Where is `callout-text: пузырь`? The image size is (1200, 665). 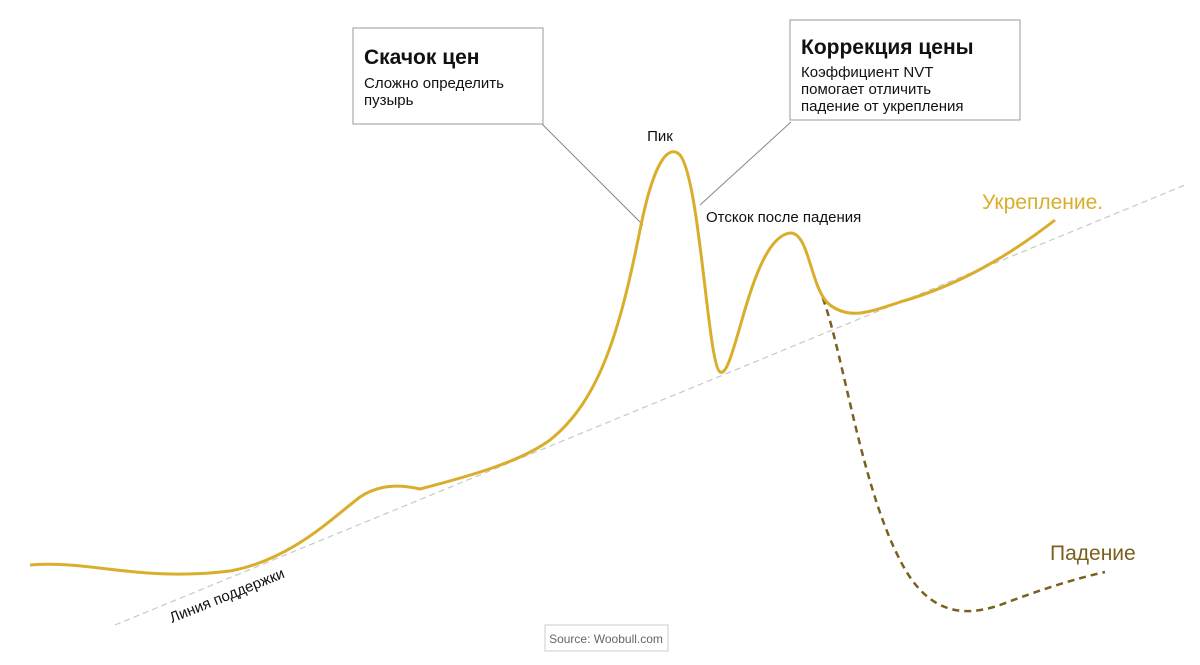
callout-text: пузырь is located at coordinates (389, 100).